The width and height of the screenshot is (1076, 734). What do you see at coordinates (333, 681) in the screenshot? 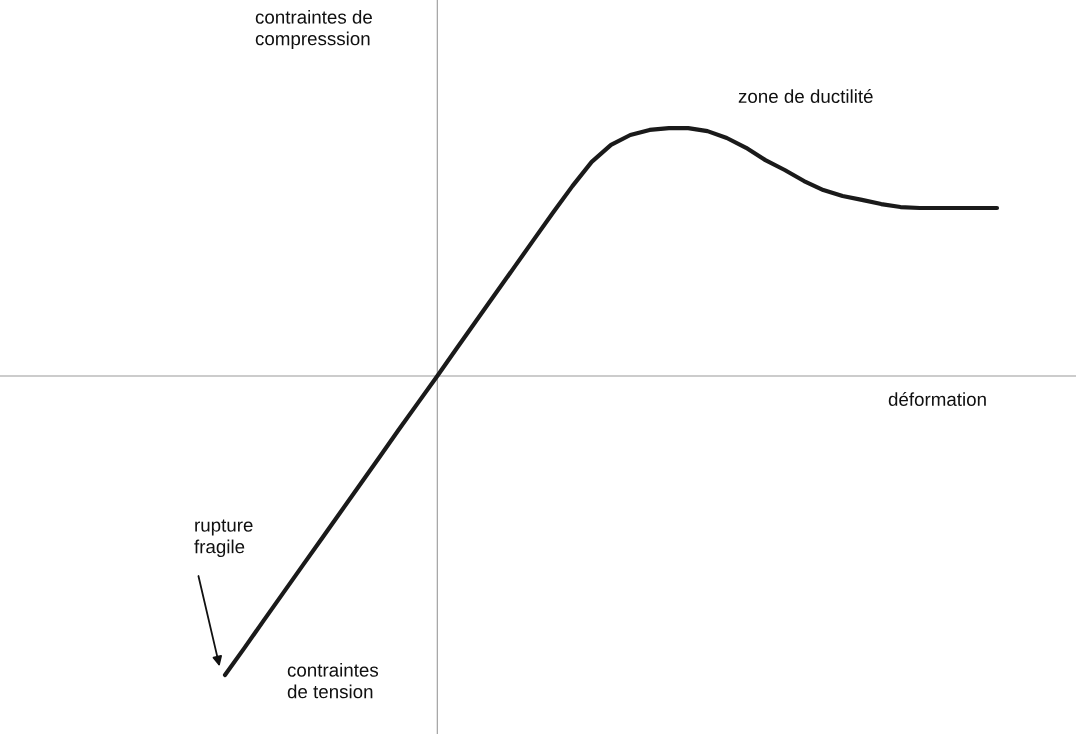
I see `annotation: contraintes de tension` at bounding box center [333, 681].